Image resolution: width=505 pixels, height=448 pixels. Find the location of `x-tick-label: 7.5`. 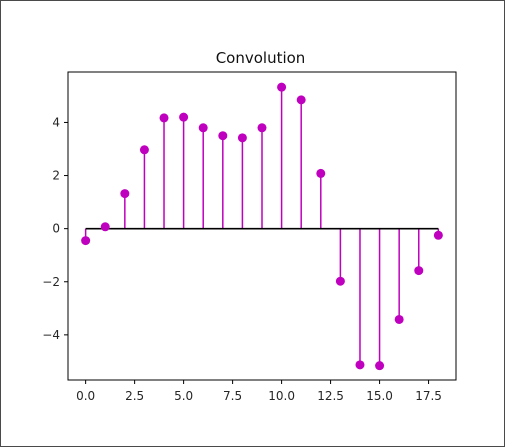

x-tick-label: 7.5 is located at coordinates (232, 396).